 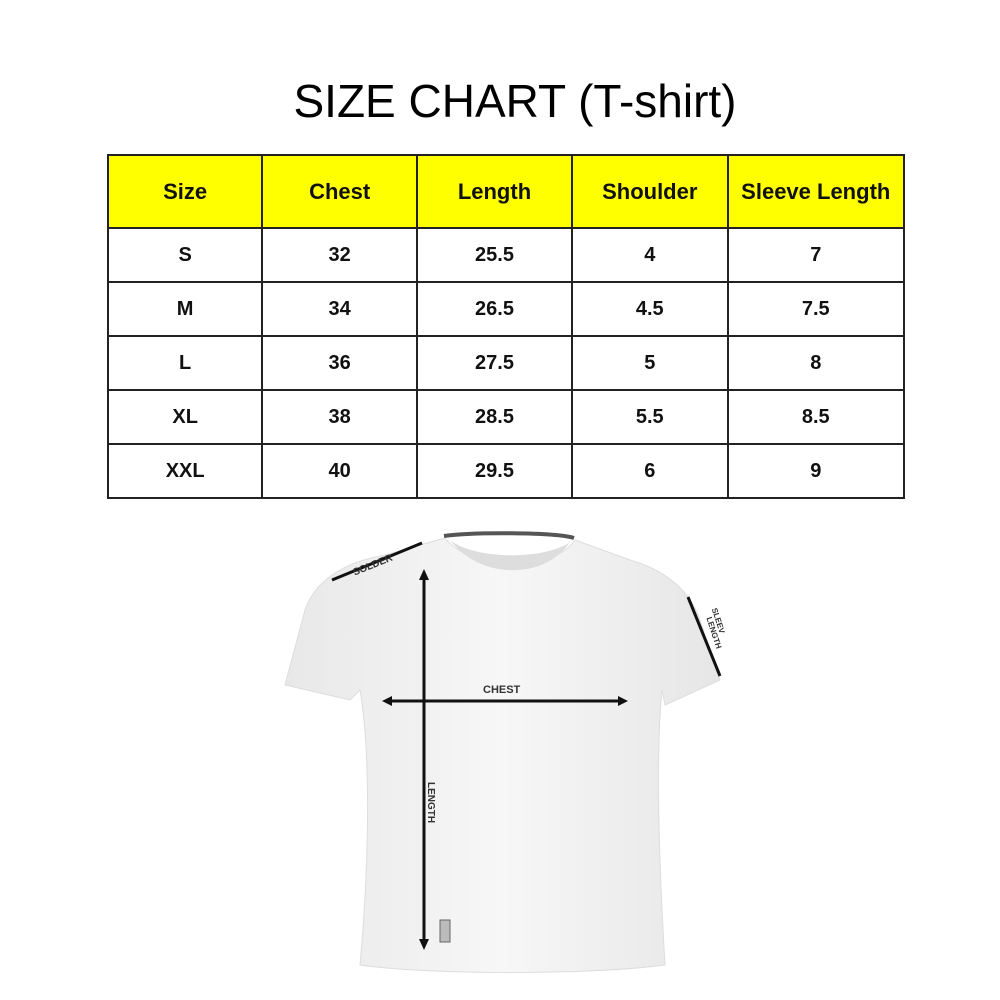 What do you see at coordinates (494, 363) in the screenshot?
I see `table-cell: 27.5` at bounding box center [494, 363].